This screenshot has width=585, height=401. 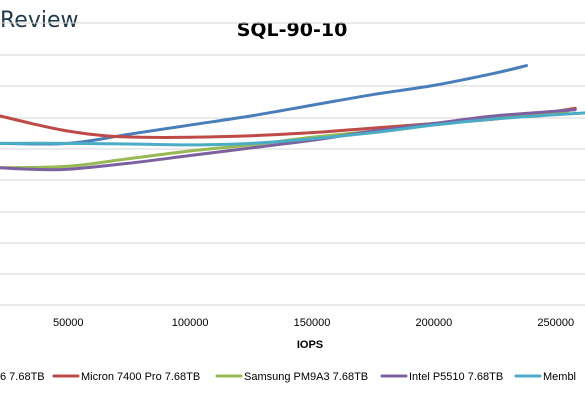 I want to click on legend-label-4: Membl, so click(x=559, y=377).